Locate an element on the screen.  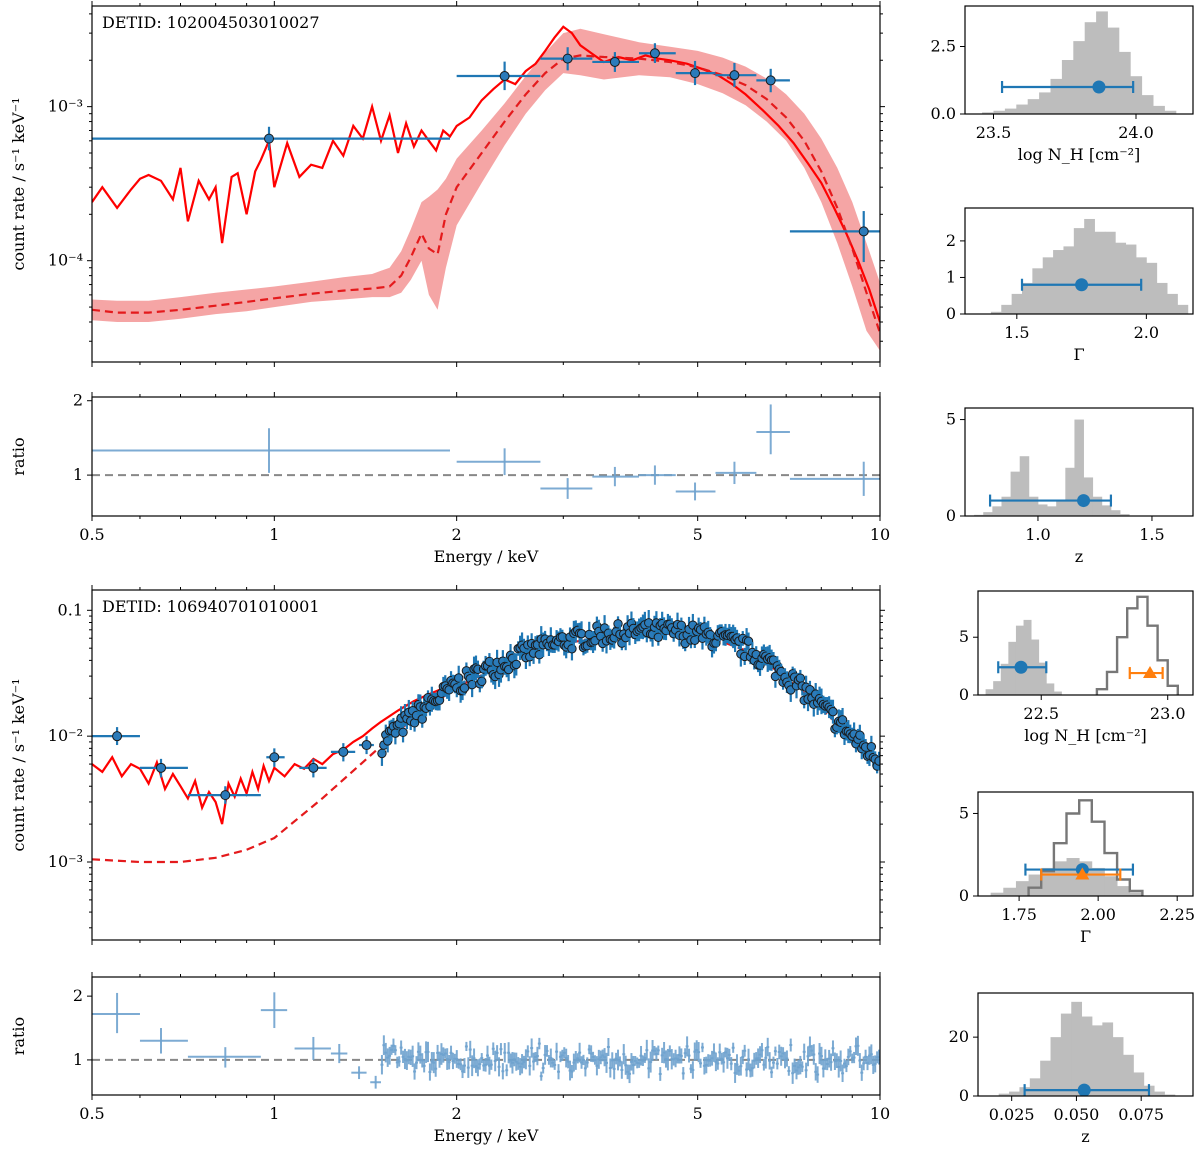
axes-hist_nh2: 22.5 23.0 0 5 log N_H [cm⁻²] is located at coordinates (1076, 667).